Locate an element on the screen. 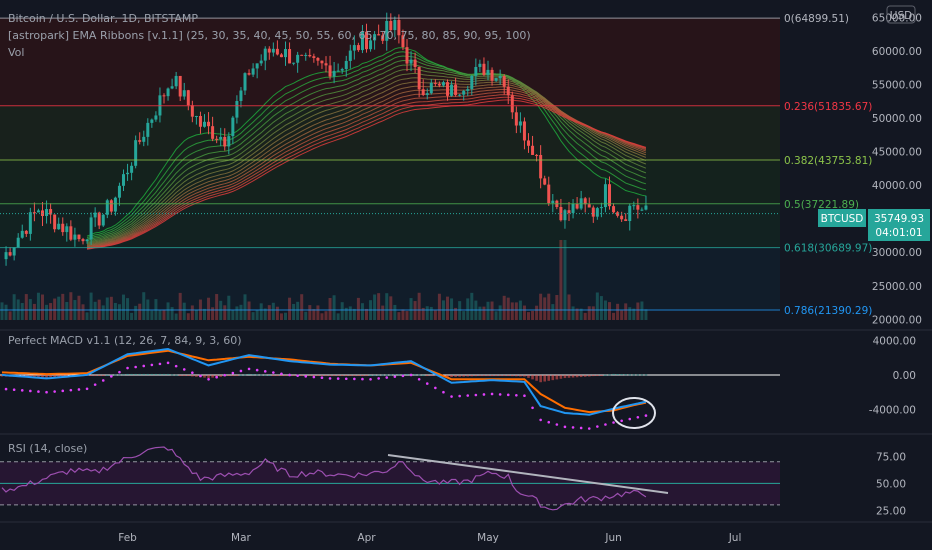  annotation-circle is located at coordinates (634, 413).